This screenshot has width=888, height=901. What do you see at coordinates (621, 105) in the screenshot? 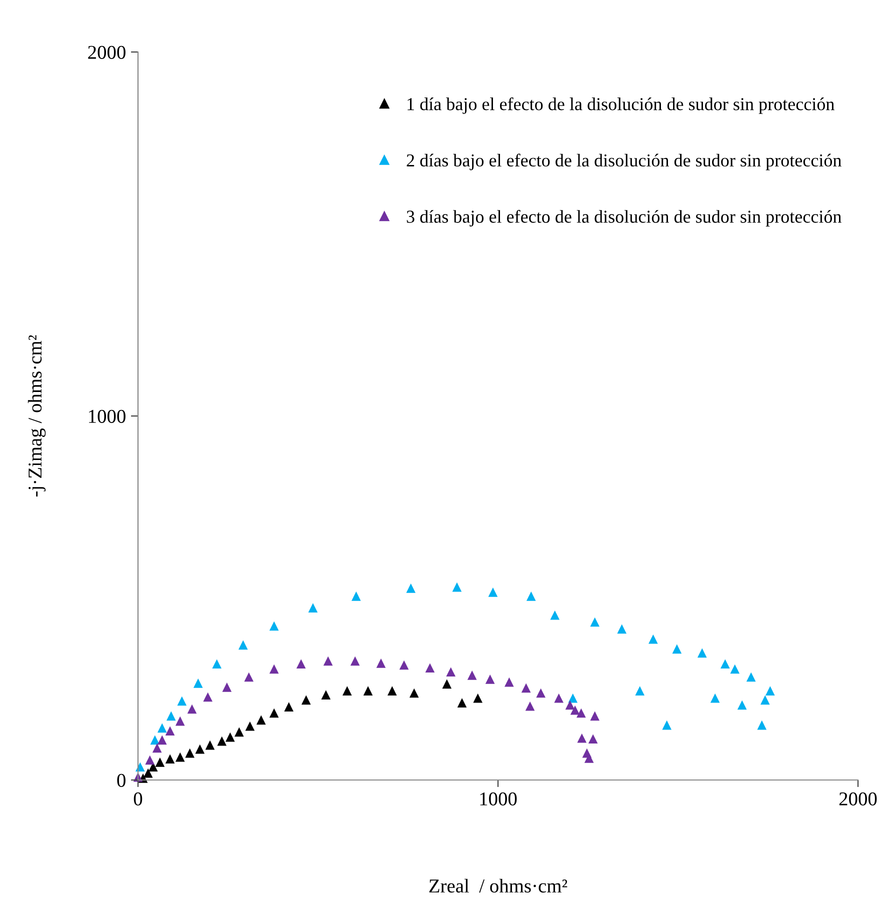
I see `legend-label: 1 día bajo el efecto de la disolución de sudor sin protección` at bounding box center [621, 105].